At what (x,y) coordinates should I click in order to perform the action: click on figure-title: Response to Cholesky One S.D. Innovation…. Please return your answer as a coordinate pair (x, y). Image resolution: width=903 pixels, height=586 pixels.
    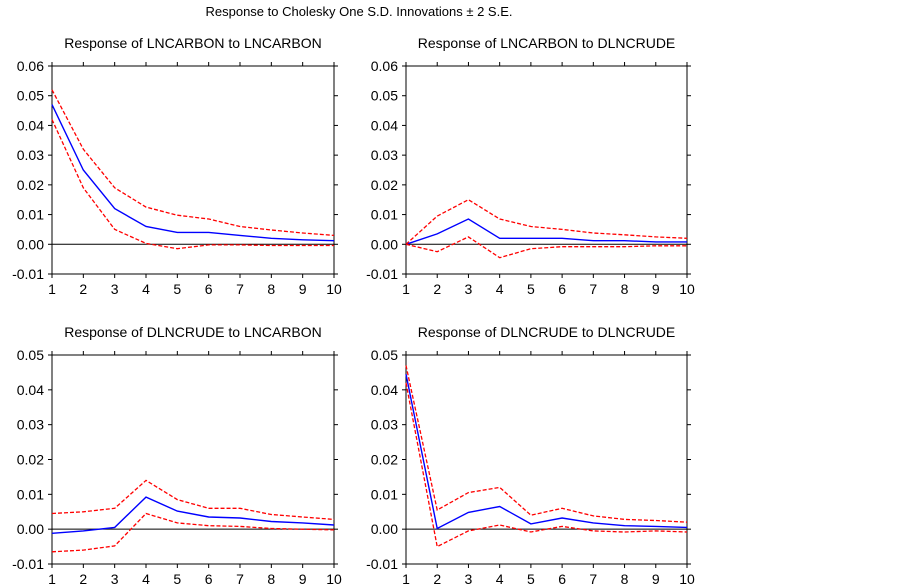
    Looking at the image, I should click on (359, 11).